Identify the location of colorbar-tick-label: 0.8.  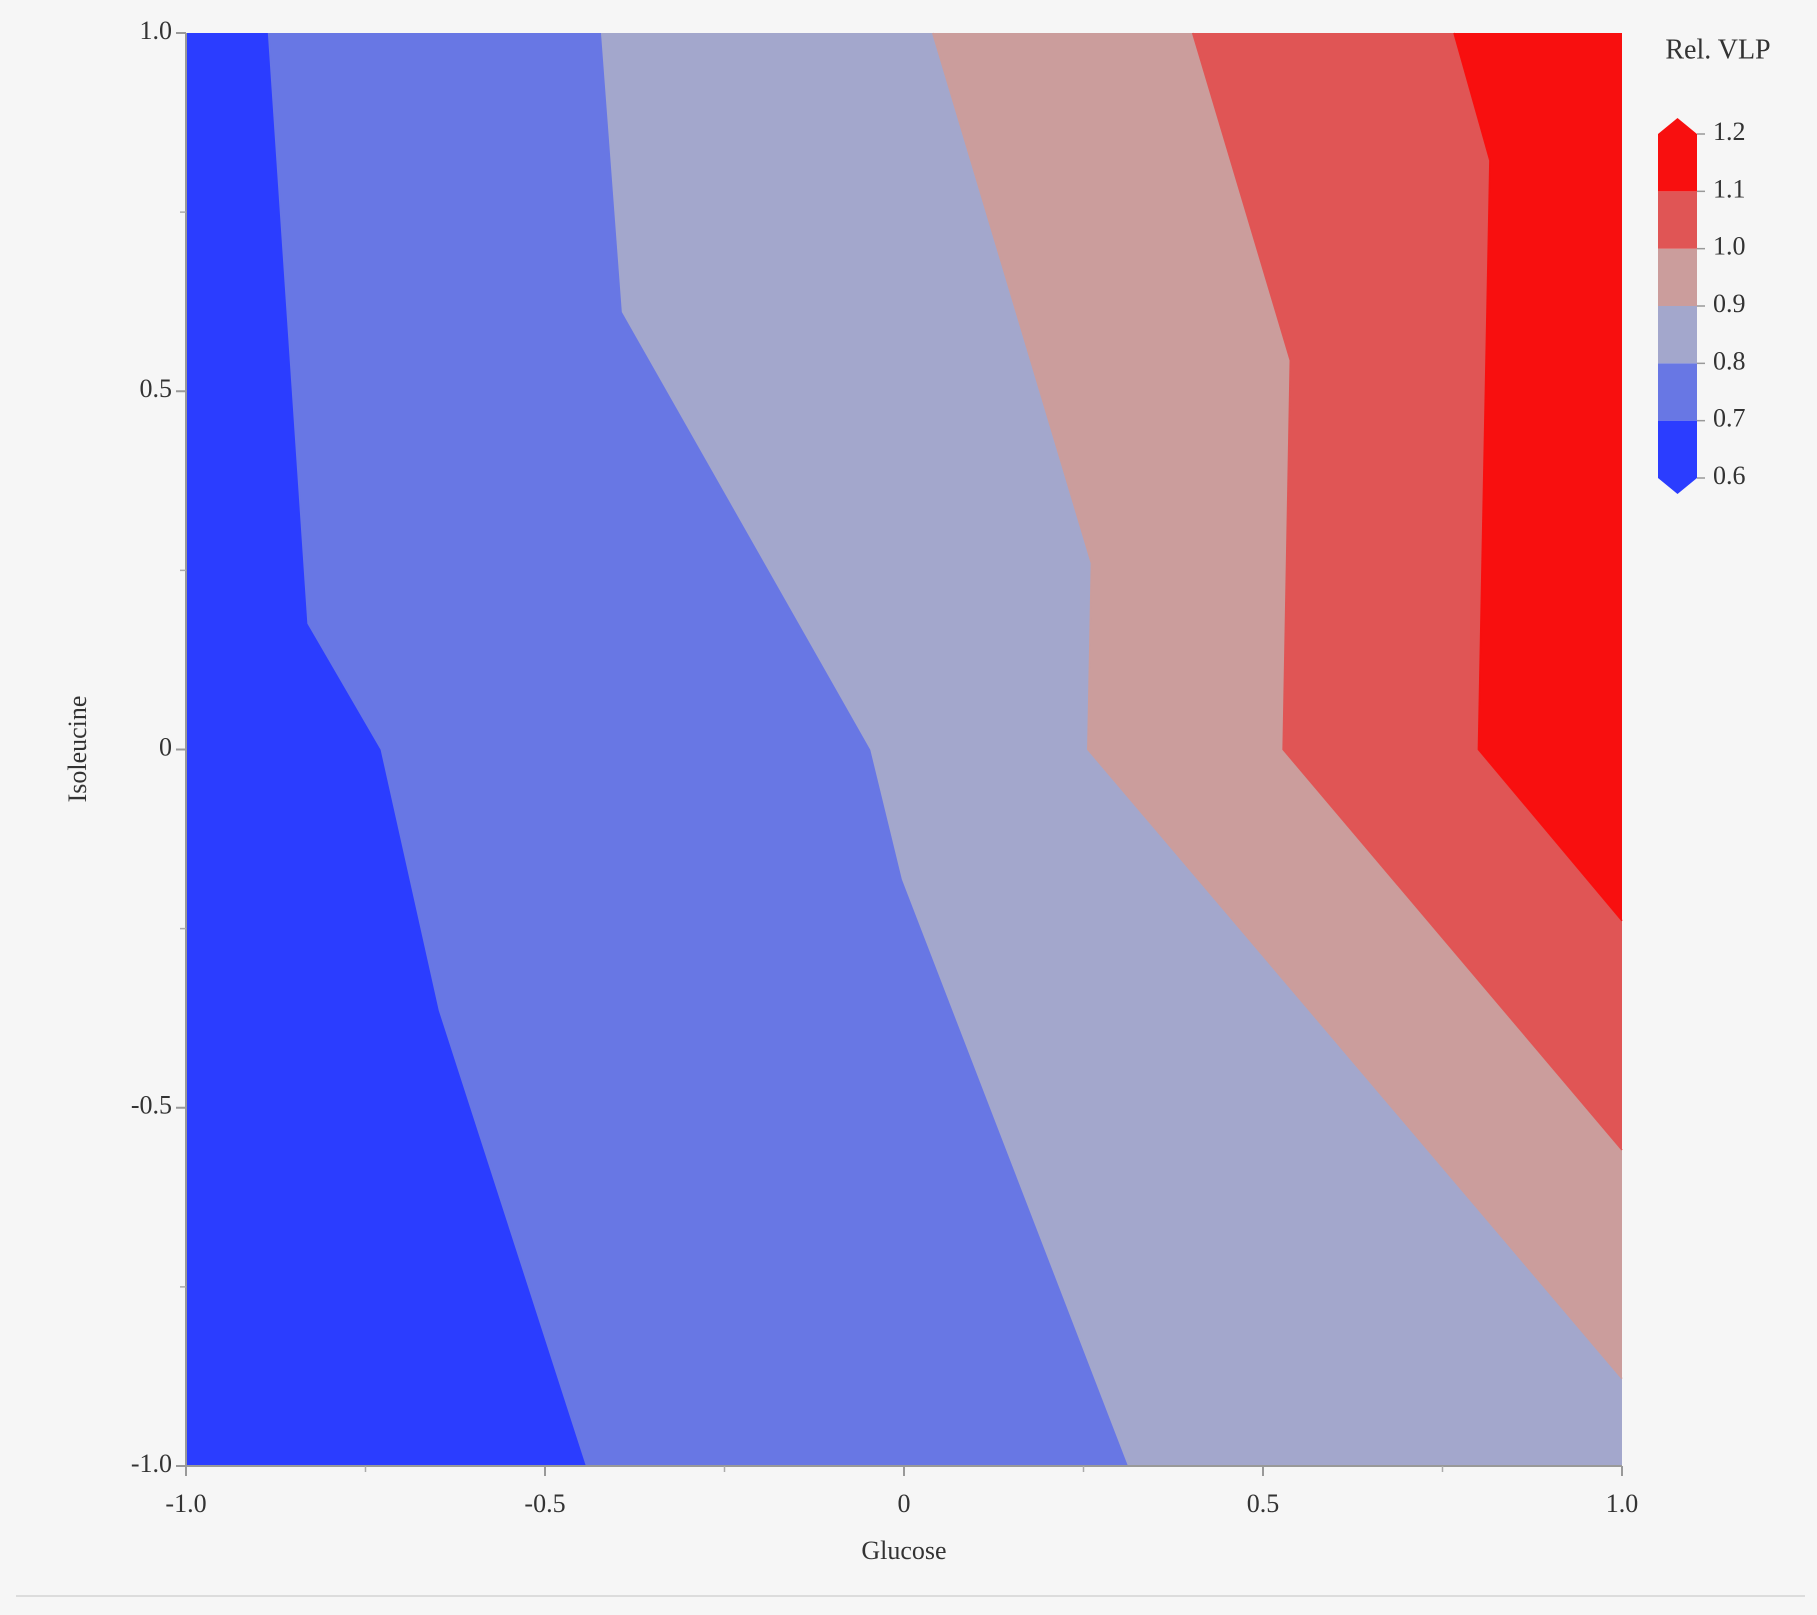
(1729, 360).